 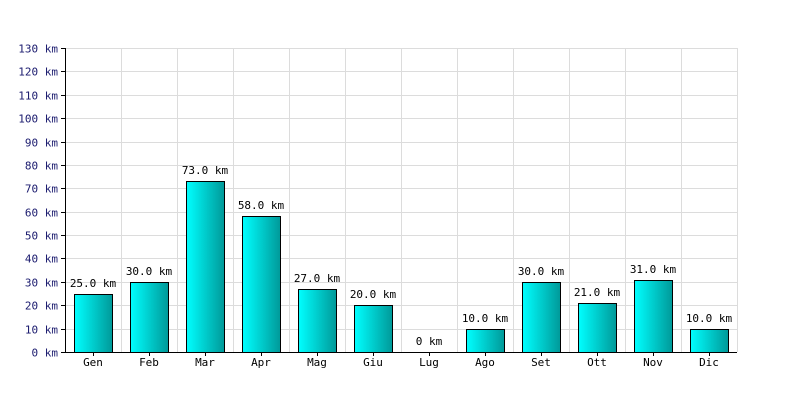 What do you see at coordinates (38, 72) in the screenshot?
I see `y-tick-label: 120 km` at bounding box center [38, 72].